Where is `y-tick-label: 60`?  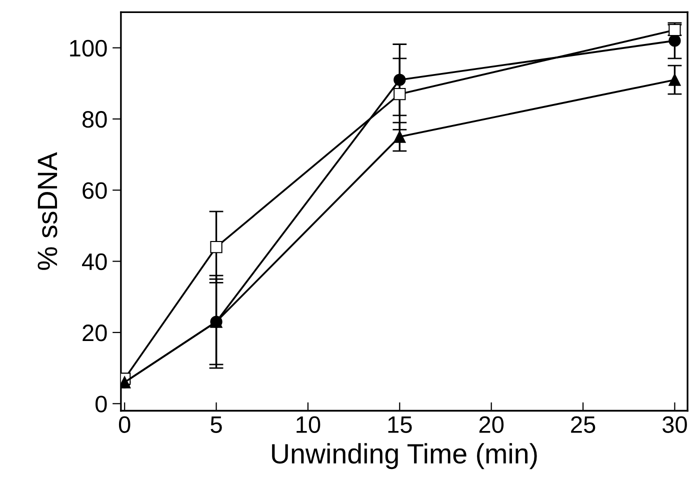
y-tick-label: 60 is located at coordinates (94, 190).